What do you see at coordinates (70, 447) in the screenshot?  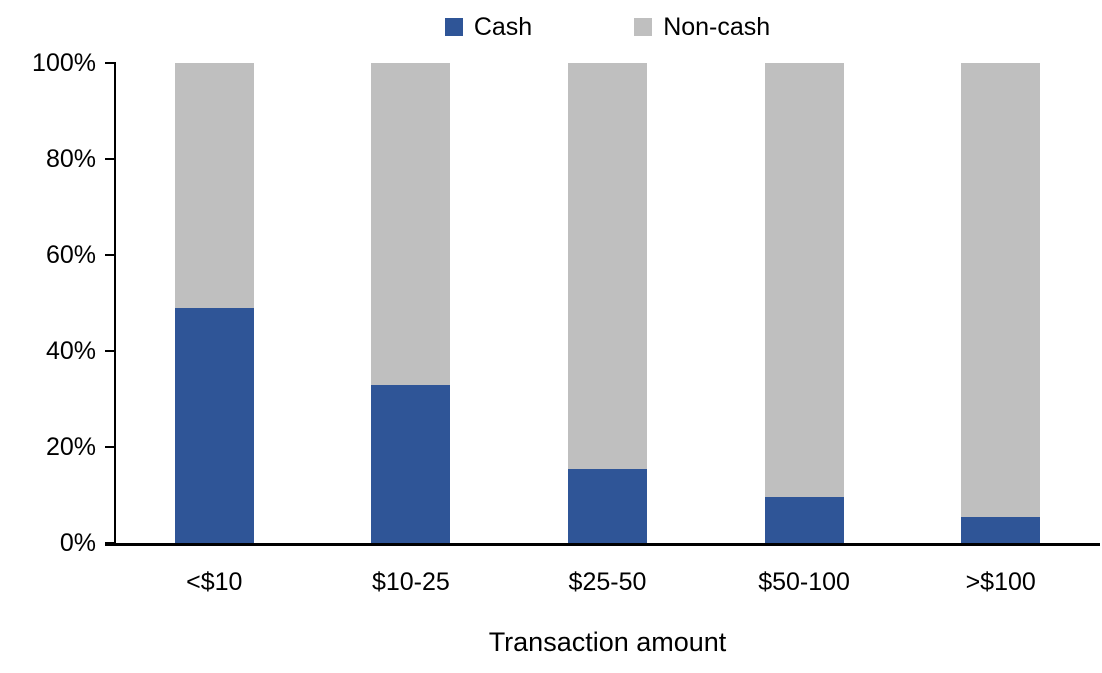 I see `y-axis-tick-label: 20%` at bounding box center [70, 447].